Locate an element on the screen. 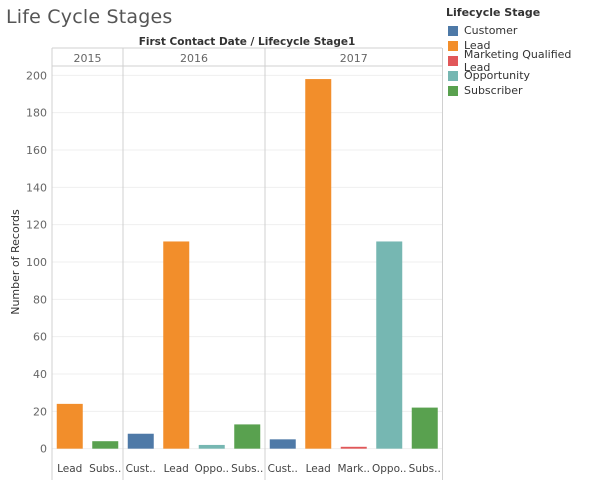 This screenshot has height=484, width=600. year-label: 2017 is located at coordinates (354, 58).